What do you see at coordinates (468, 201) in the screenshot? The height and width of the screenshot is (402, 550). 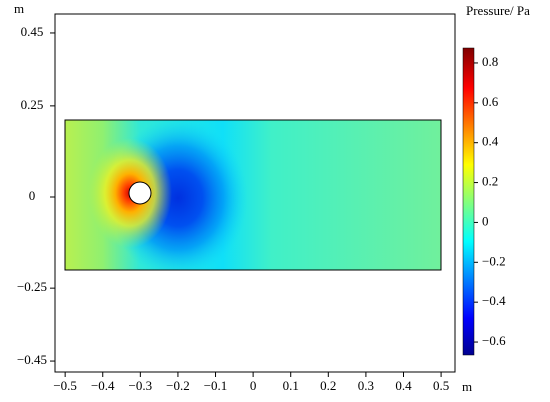 I see `colorbar` at bounding box center [468, 201].